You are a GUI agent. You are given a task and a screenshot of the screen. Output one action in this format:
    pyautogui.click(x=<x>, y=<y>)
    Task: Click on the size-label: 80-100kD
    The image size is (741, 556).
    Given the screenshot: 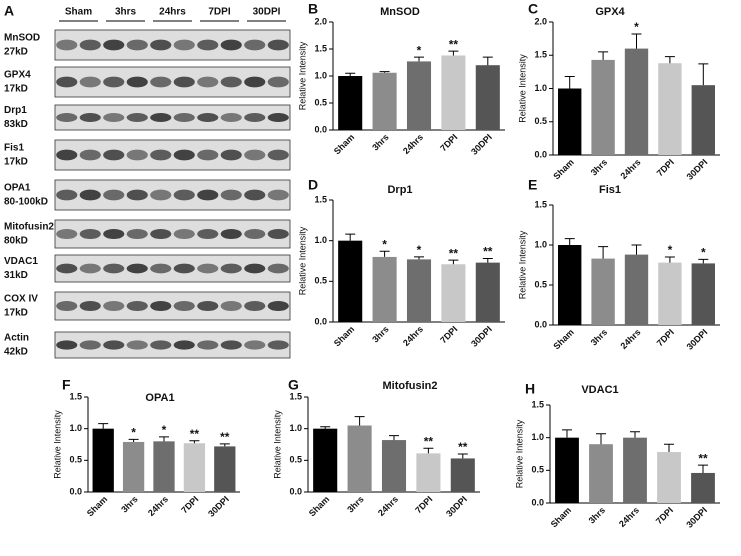 What is the action you would take?
    pyautogui.click(x=26, y=202)
    